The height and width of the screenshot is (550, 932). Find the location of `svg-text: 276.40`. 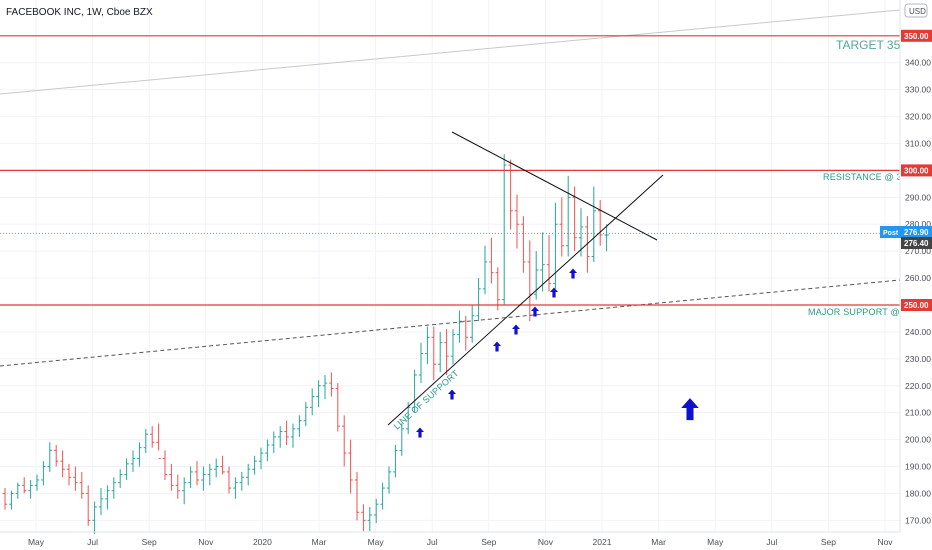

svg-text: 276.40 is located at coordinates (916, 243).